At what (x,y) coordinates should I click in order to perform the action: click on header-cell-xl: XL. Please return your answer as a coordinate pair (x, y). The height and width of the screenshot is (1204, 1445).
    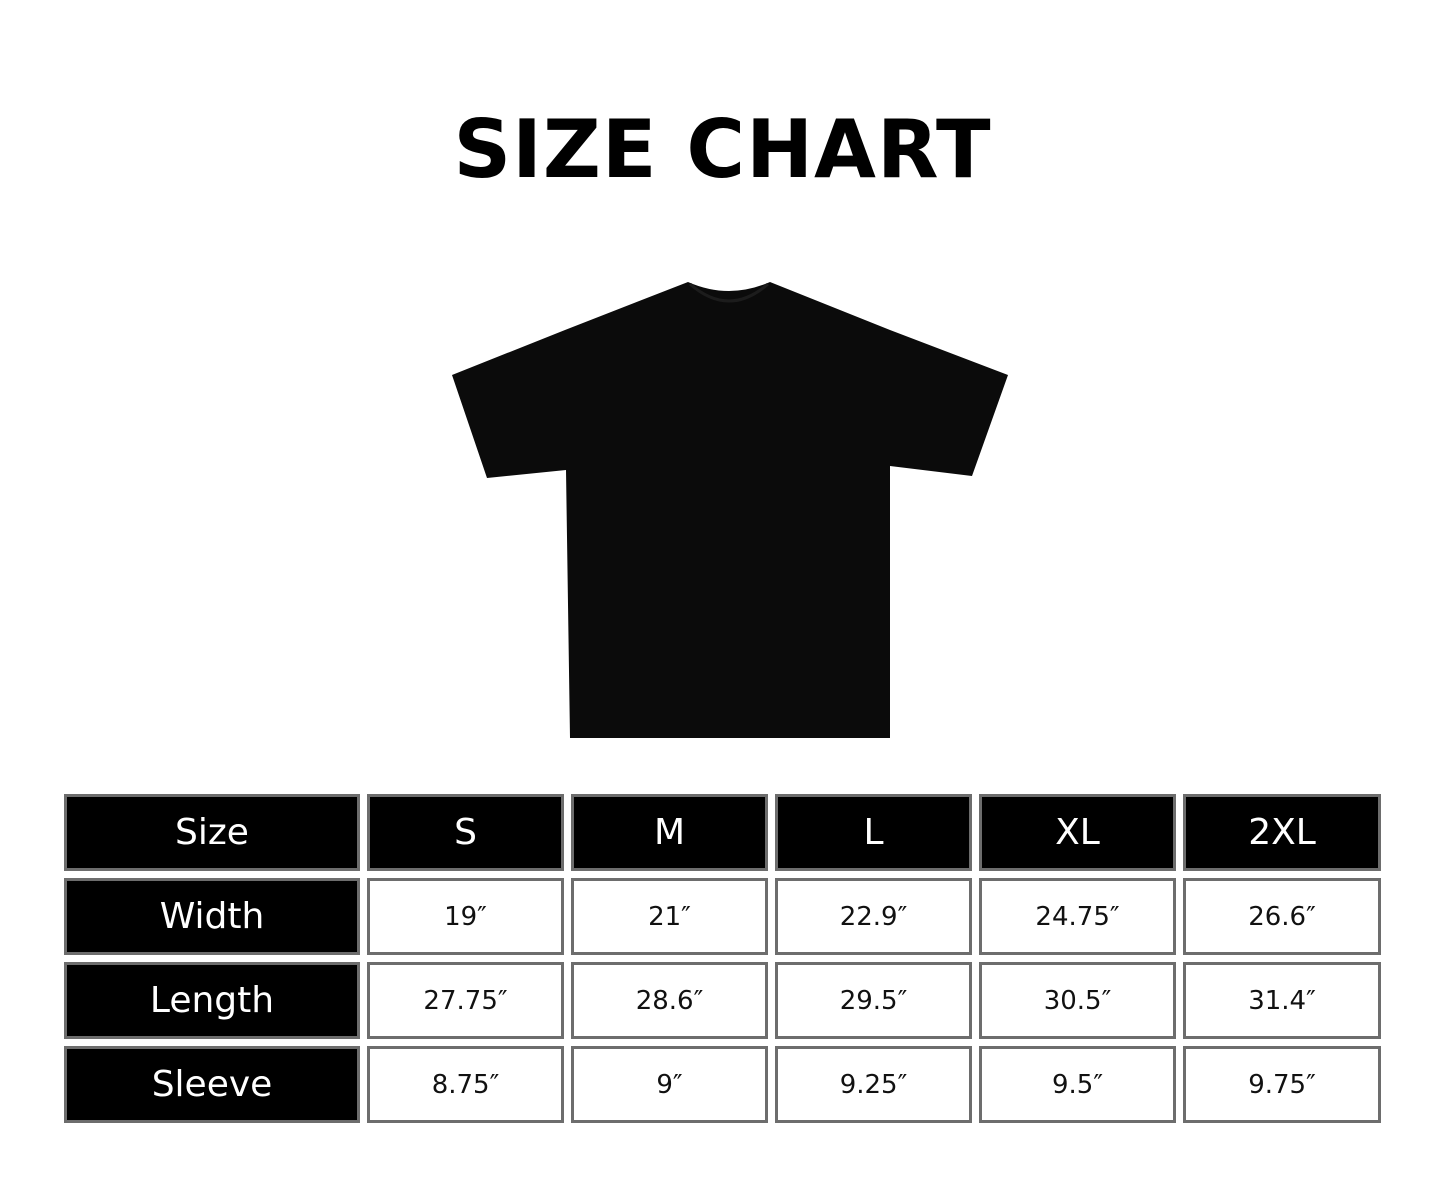
    Looking at the image, I should click on (1077, 832).